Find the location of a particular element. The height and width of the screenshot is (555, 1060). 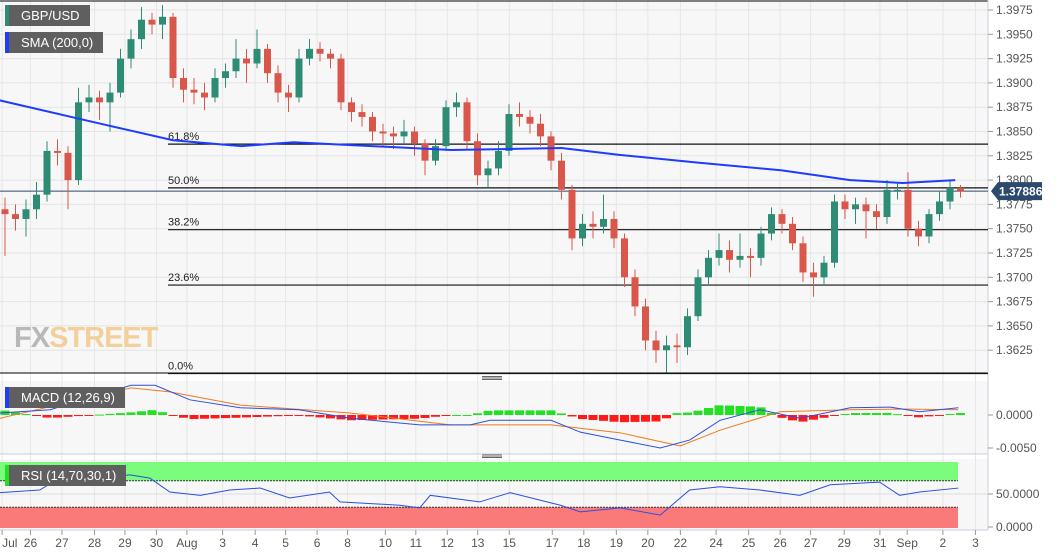

rsi-tag: RSI (14,70,30,1) is located at coordinates (66, 475).